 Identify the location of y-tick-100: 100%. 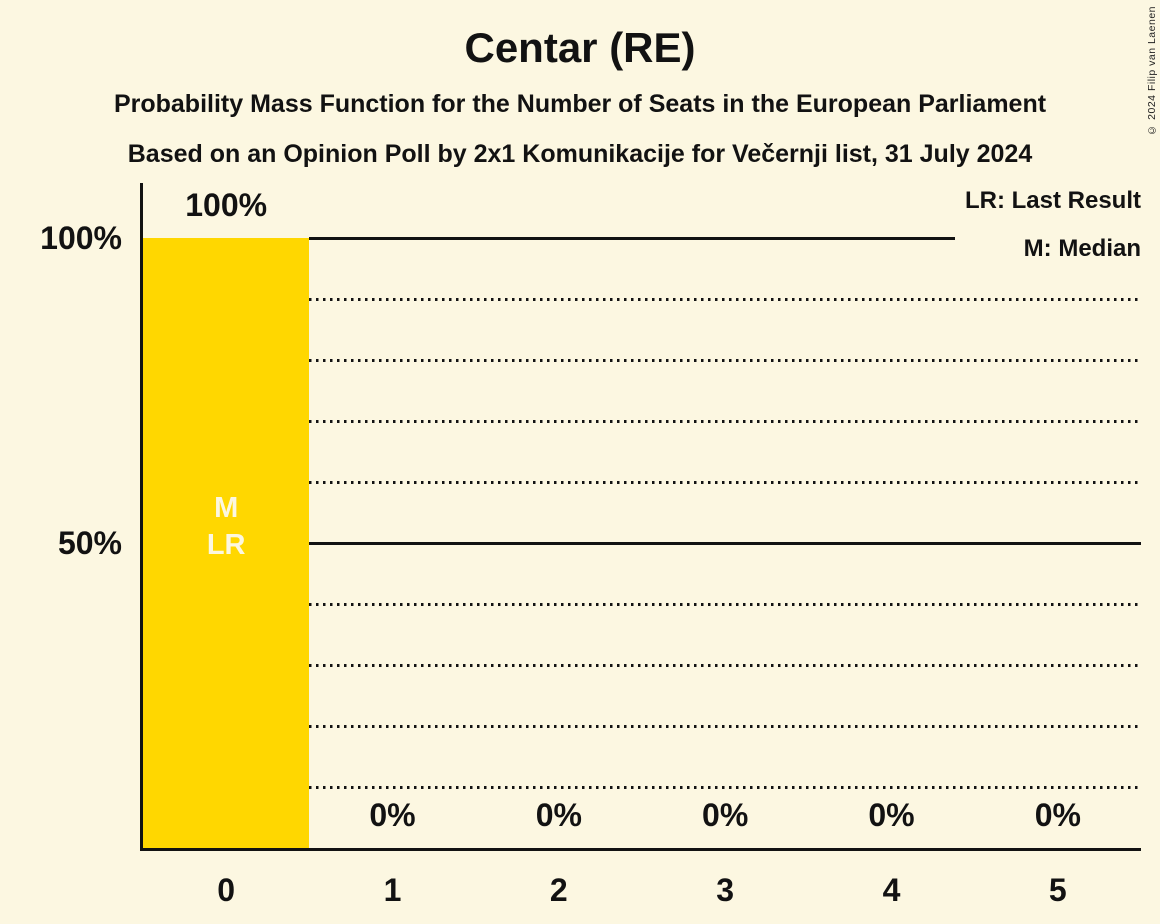
(81, 238).